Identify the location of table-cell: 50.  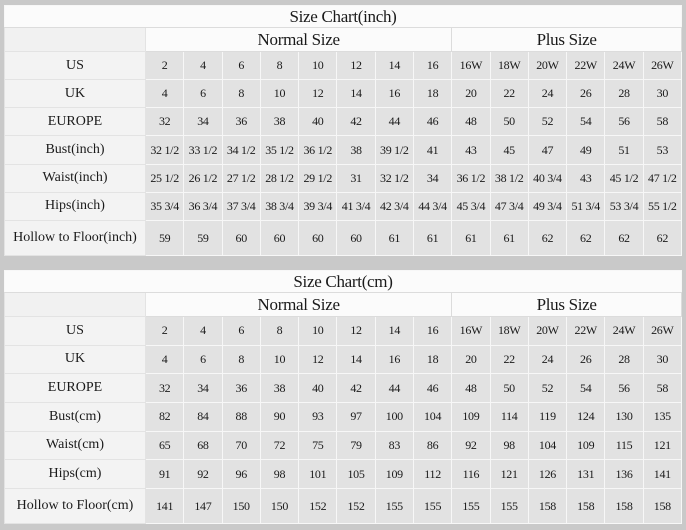
(509, 388).